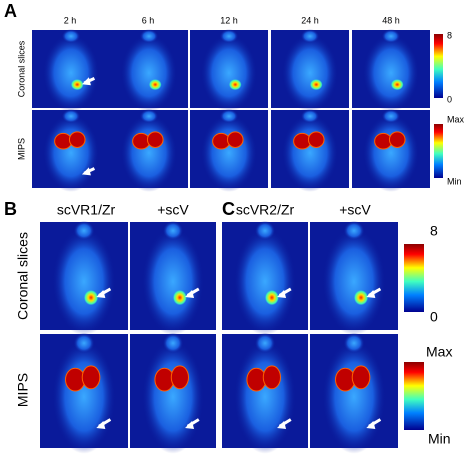 This screenshot has width=474, height=468. I want to click on colorbar-min: Min, so click(439, 439).